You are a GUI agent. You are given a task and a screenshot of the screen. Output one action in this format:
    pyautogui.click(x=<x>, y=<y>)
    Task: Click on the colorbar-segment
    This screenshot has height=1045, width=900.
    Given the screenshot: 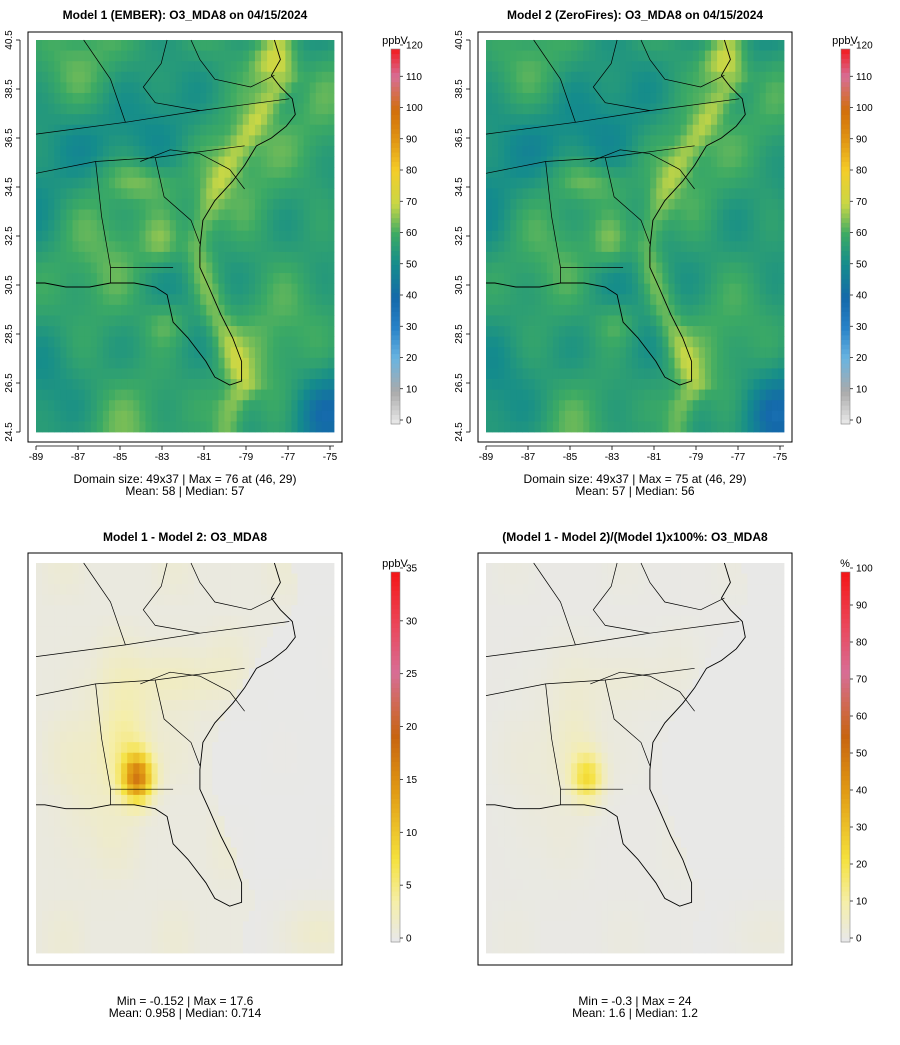 What is the action you would take?
    pyautogui.click(x=395, y=61)
    